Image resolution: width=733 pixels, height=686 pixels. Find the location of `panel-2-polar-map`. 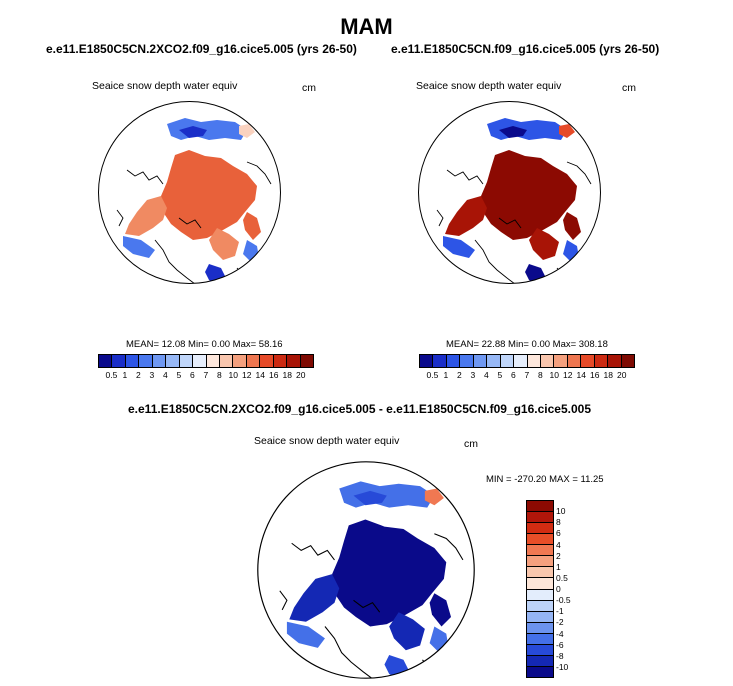

panel-2-polar-map is located at coordinates (509, 192).